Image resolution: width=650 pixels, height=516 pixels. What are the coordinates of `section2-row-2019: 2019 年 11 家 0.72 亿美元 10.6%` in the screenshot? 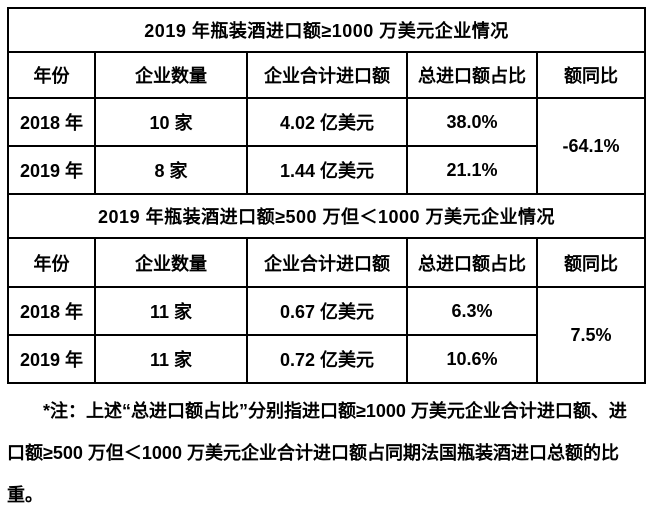 It's located at (326, 359).